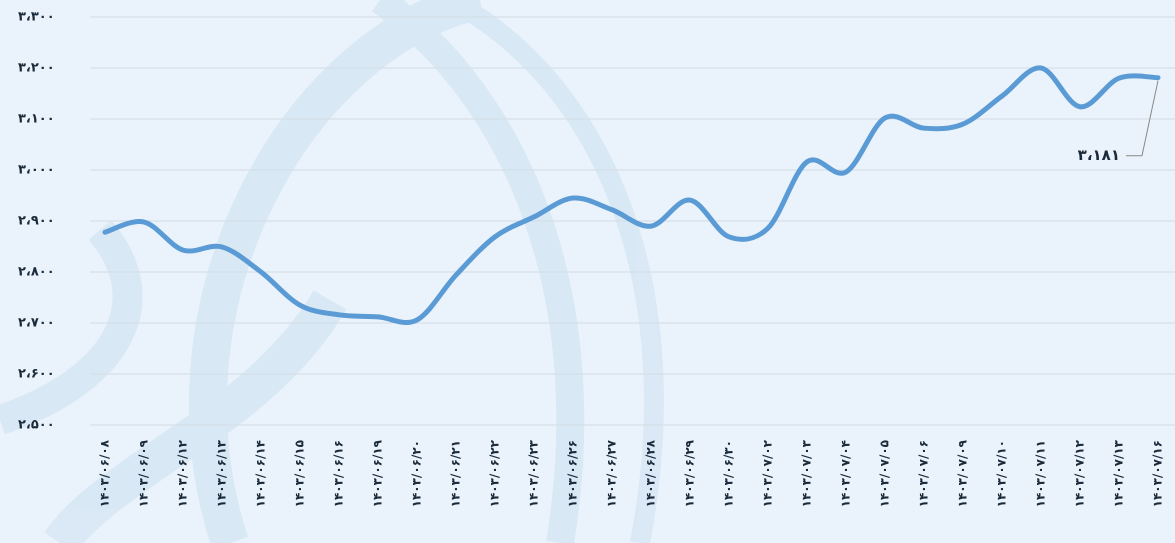 Image resolution: width=1175 pixels, height=543 pixels. I want to click on y-tick-label: ۳،۳۰۰, so click(36, 17).